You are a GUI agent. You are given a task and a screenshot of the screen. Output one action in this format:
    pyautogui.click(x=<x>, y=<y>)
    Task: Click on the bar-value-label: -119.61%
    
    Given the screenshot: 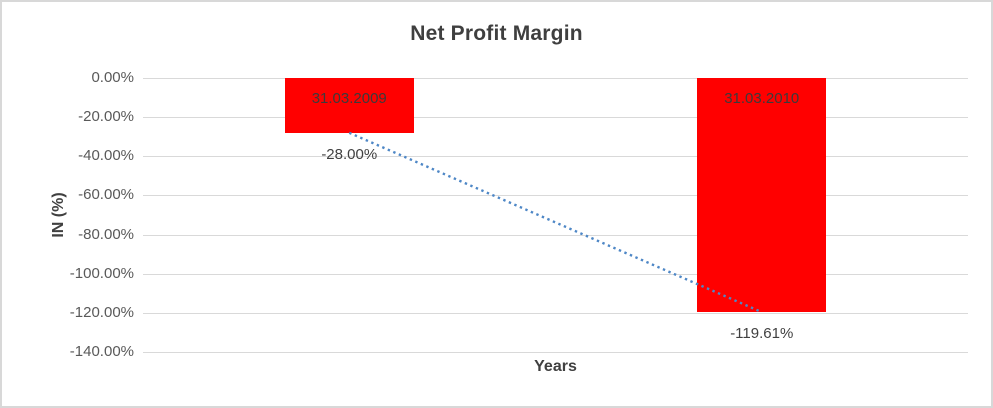 What is the action you would take?
    pyautogui.click(x=762, y=334)
    